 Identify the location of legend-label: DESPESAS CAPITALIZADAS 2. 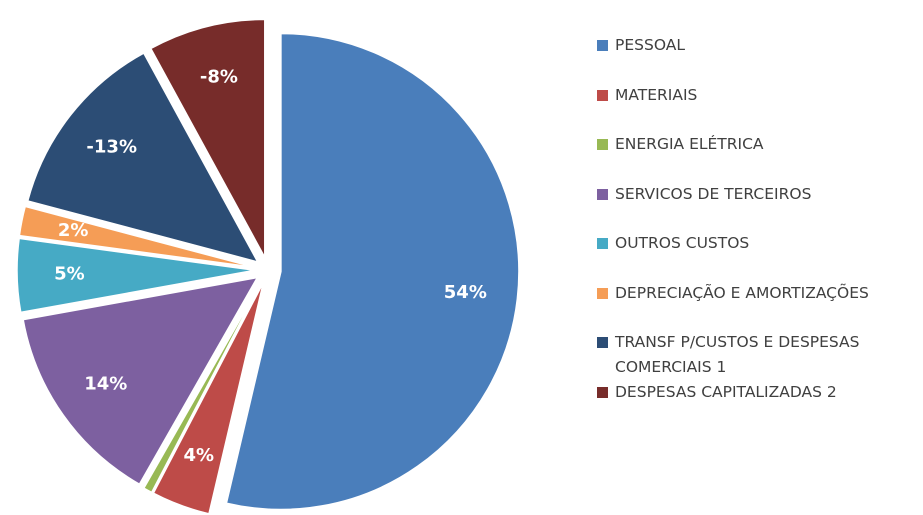
(726, 391).